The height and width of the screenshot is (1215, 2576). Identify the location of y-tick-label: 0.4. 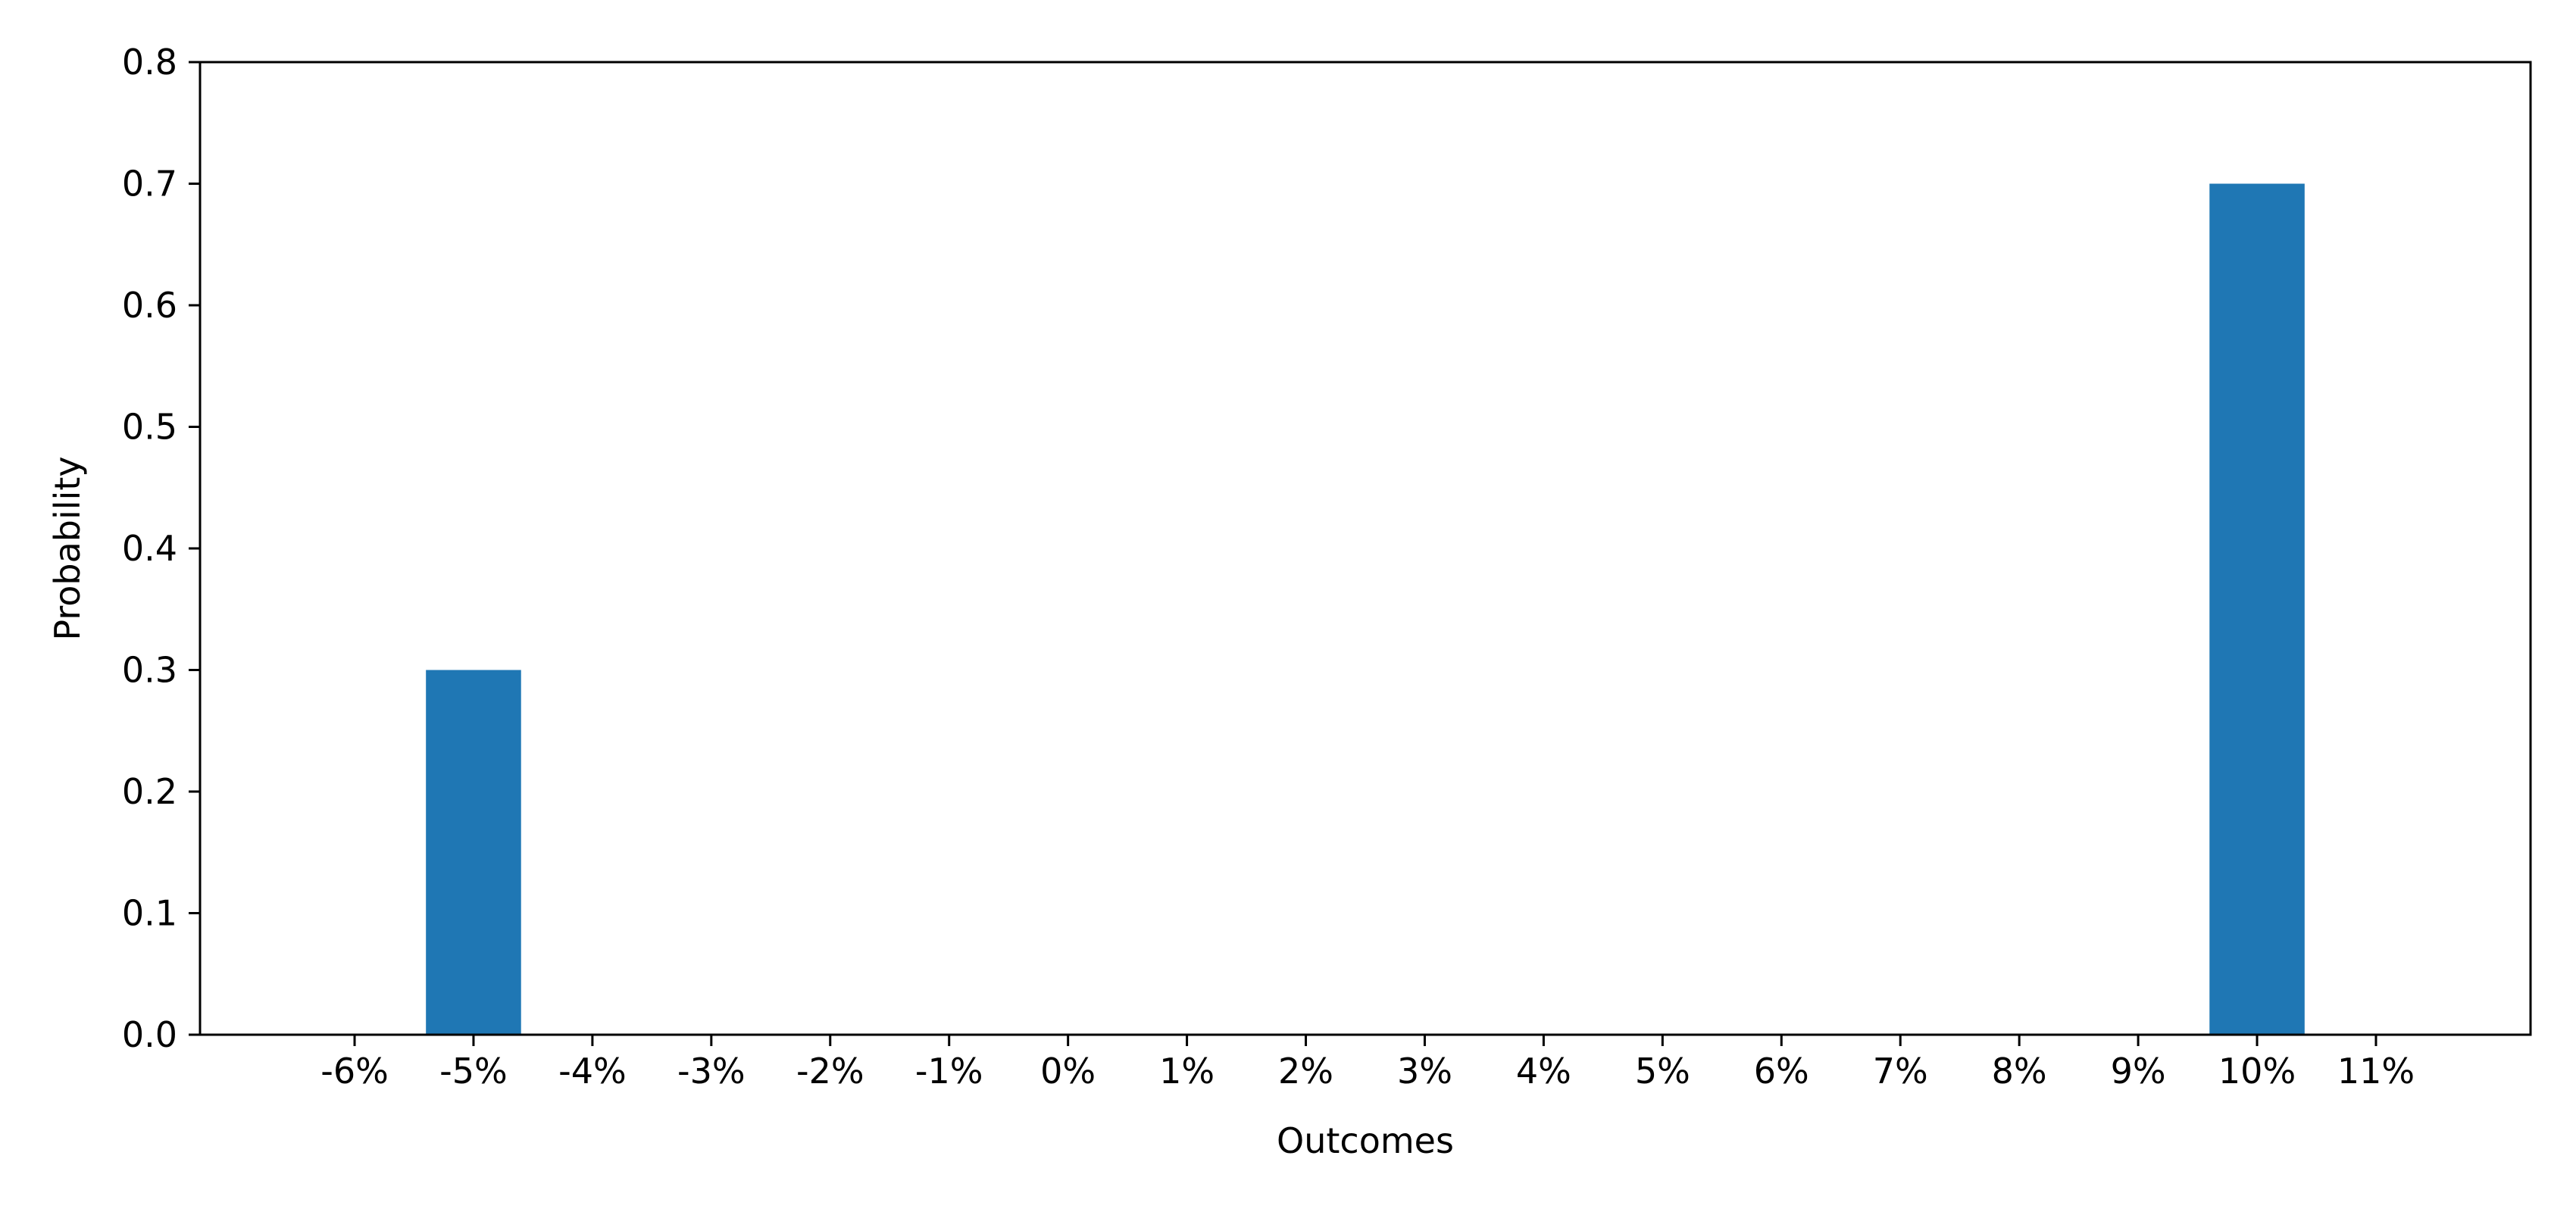
(150, 548).